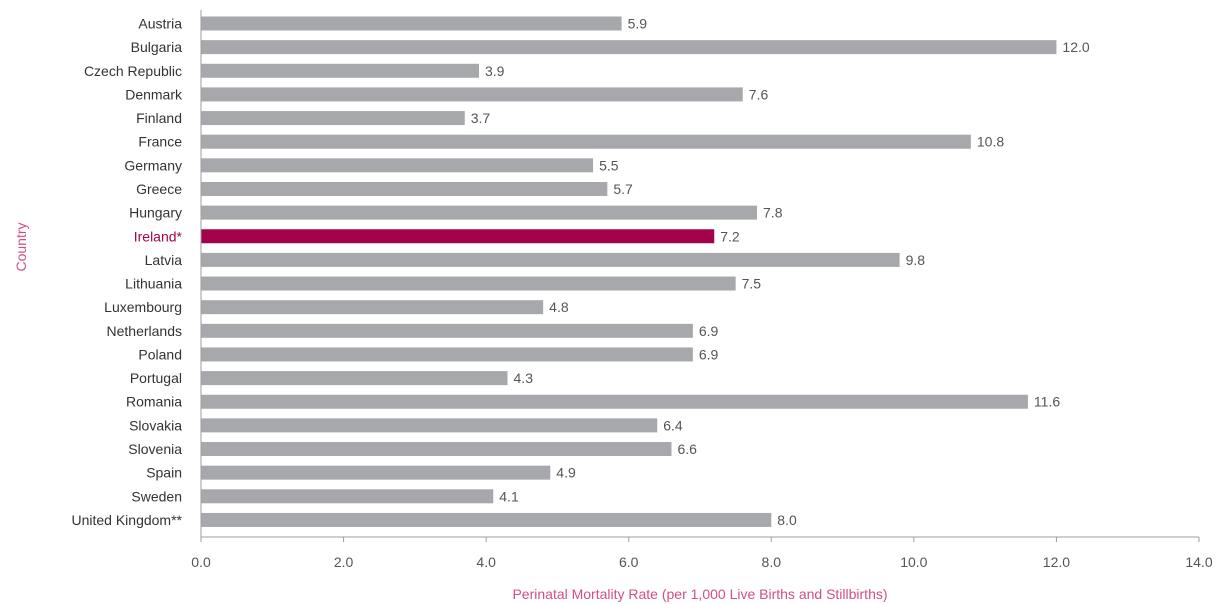 The width and height of the screenshot is (1218, 604). What do you see at coordinates (159, 118) in the screenshot?
I see `category-label-finland: Finland` at bounding box center [159, 118].